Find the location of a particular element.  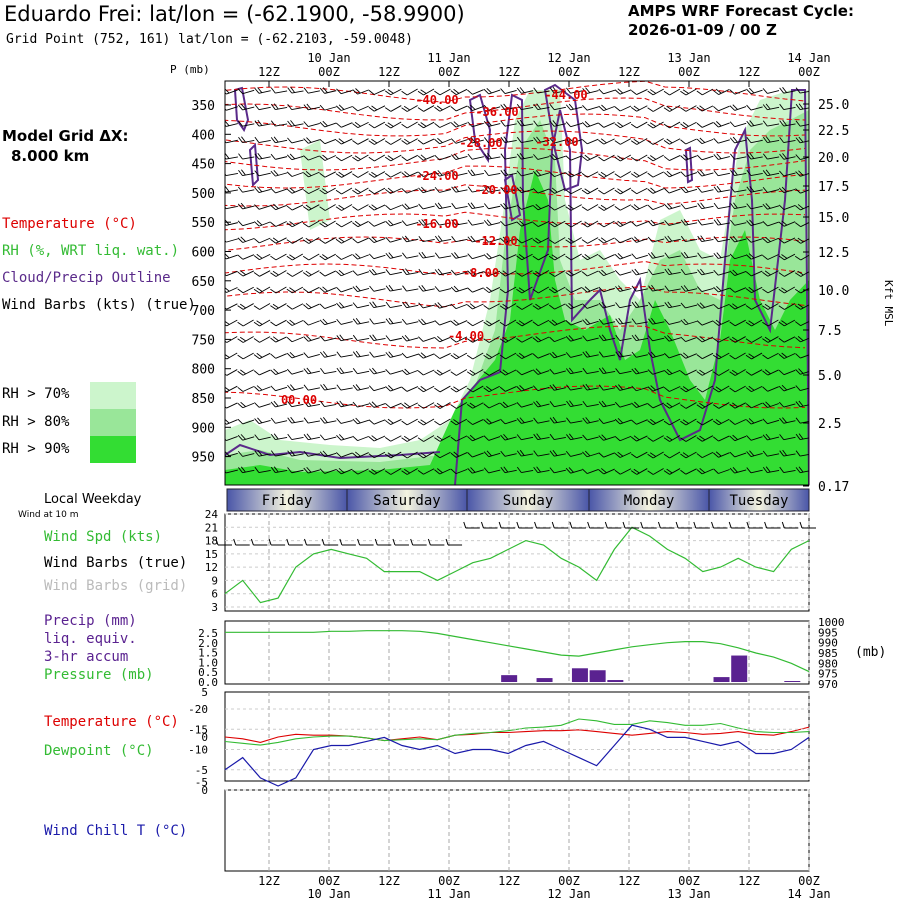

p-tick-label: 600 is located at coordinates (203, 253).